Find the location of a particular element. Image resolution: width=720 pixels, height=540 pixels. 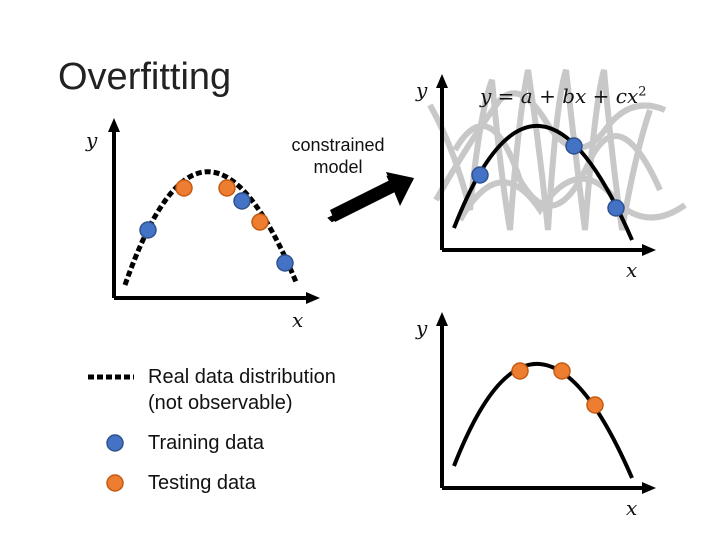

model-equation: y = a + bx + cx2 is located at coordinates (563, 96).